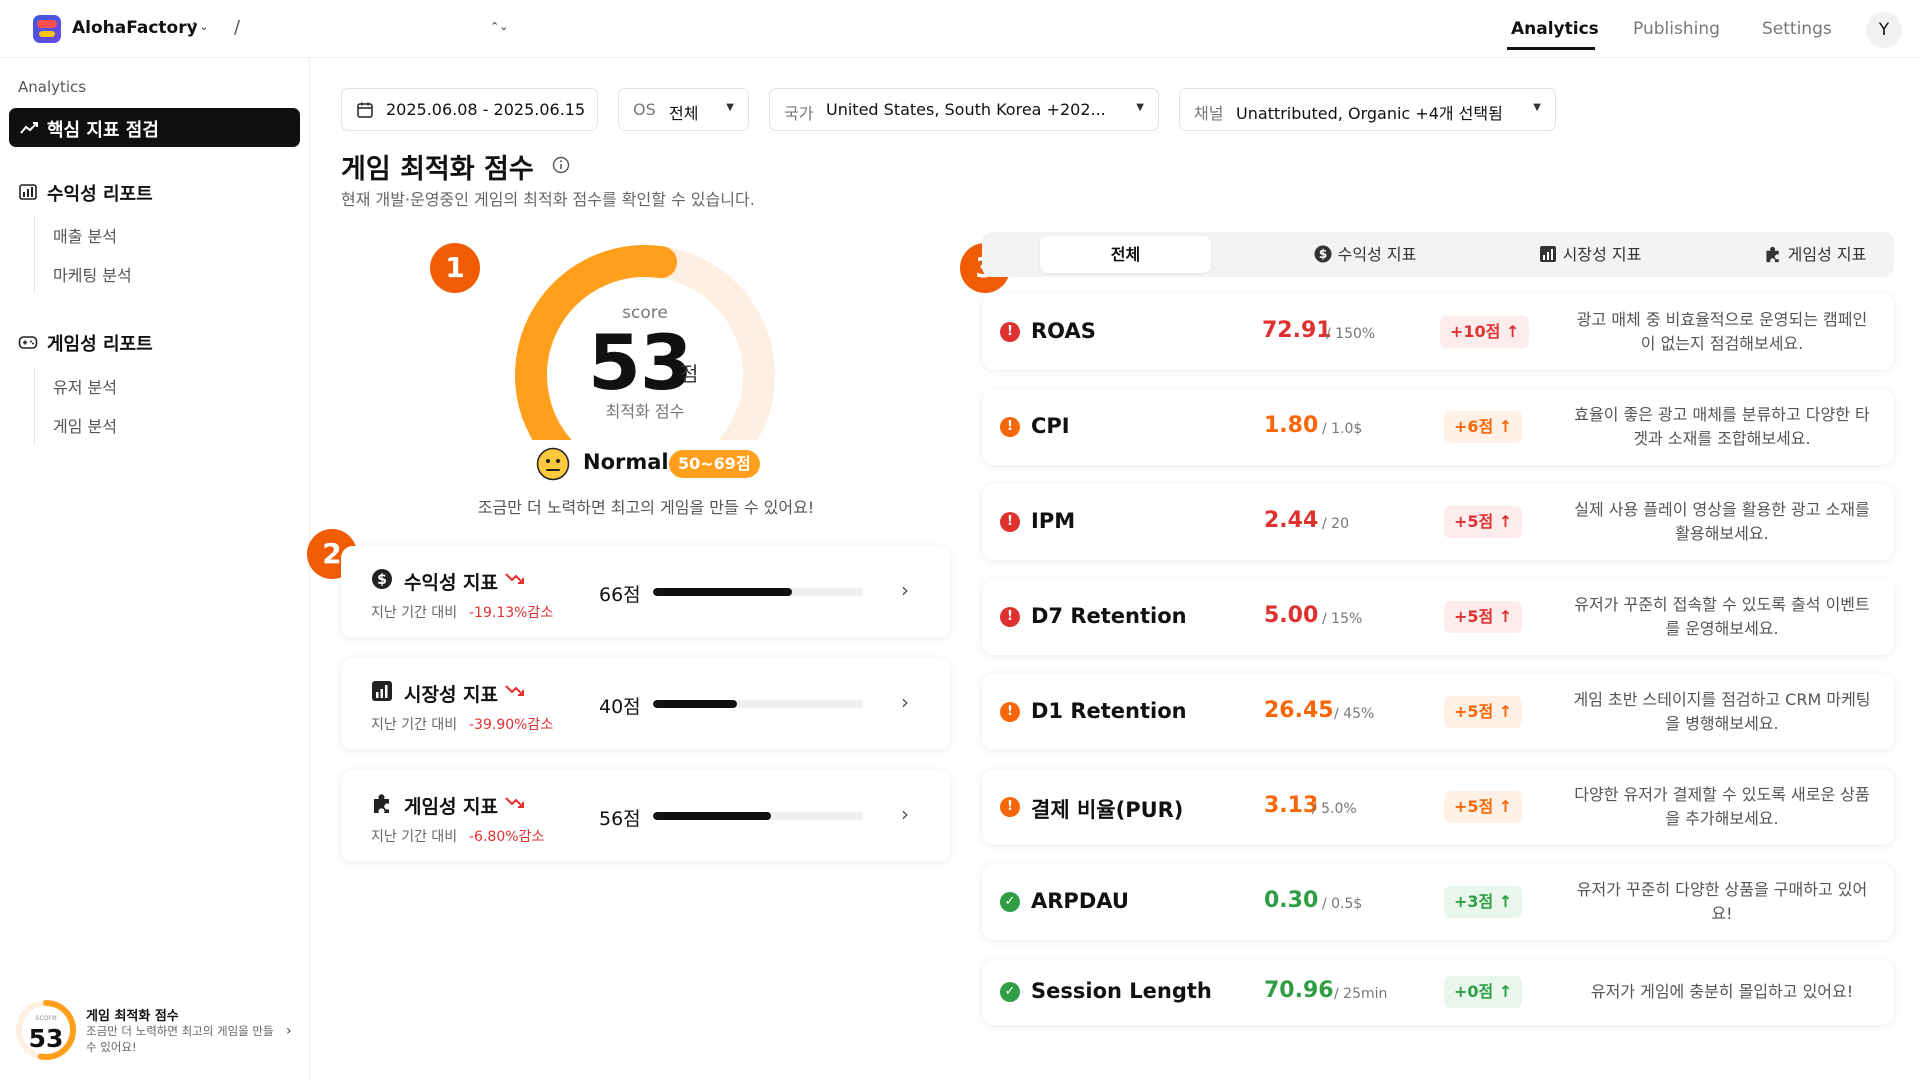 The width and height of the screenshot is (1920, 1080). What do you see at coordinates (47, 29) in the screenshot?
I see `app-logo` at bounding box center [47, 29].